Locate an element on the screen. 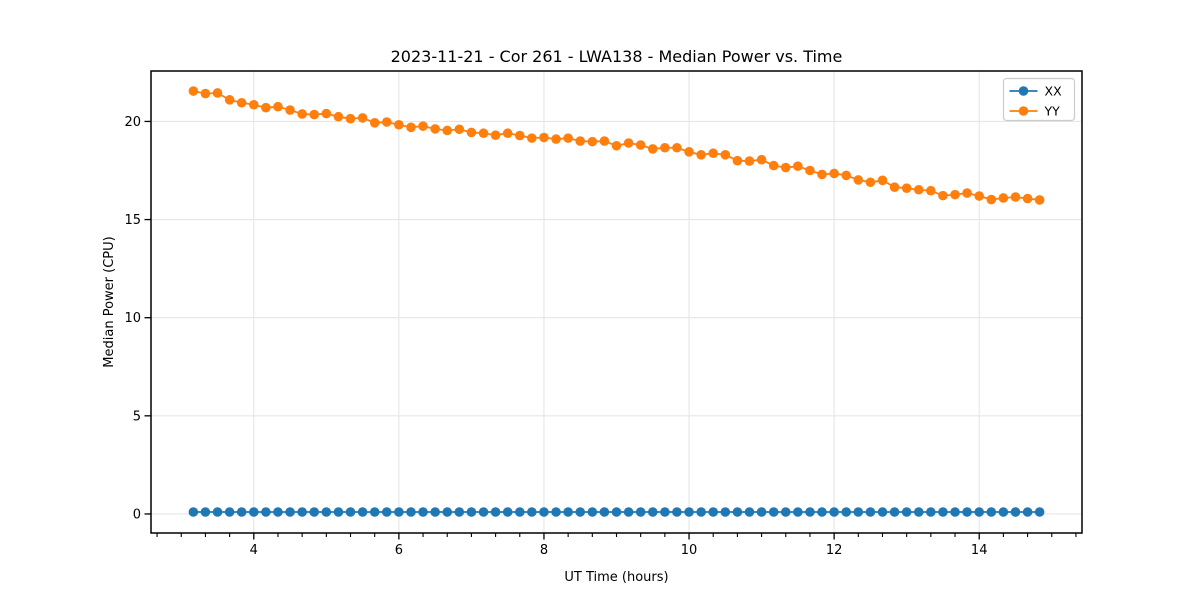 The height and width of the screenshot is (600, 1200). y-axis-label: Median Power (CPU) is located at coordinates (109, 301).